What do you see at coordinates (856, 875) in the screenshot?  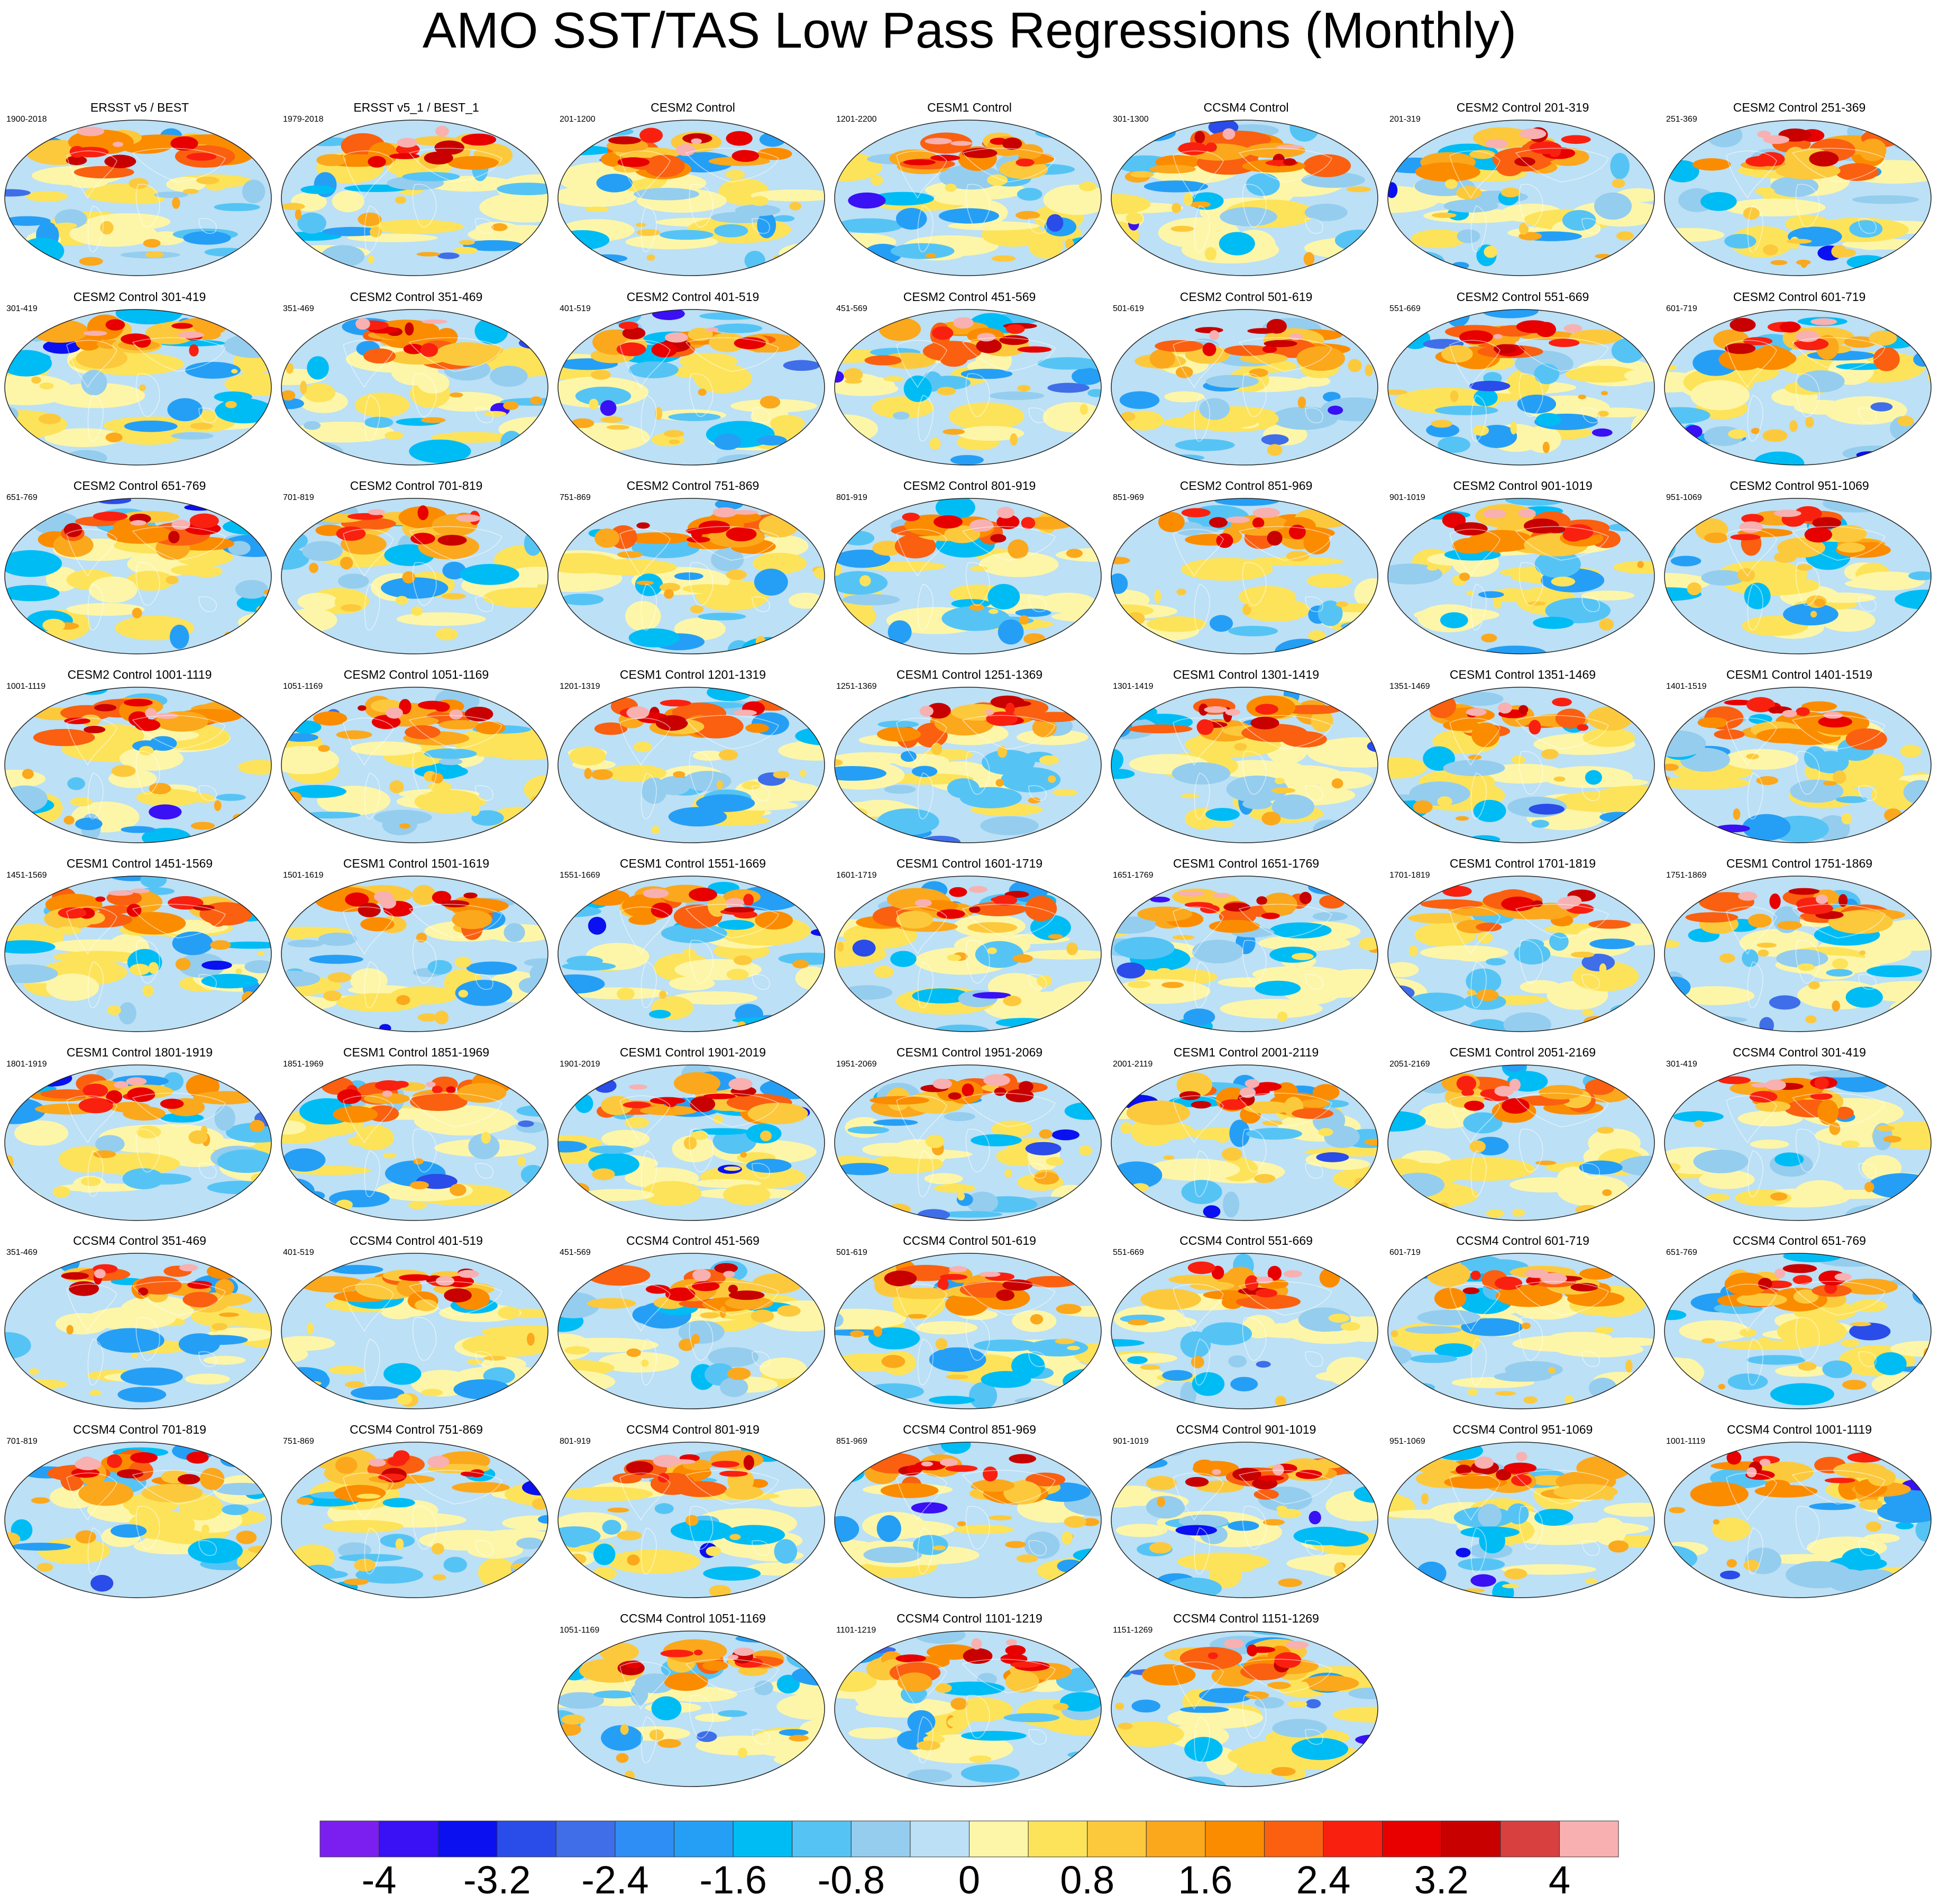 I see `panel-year-range: 1601-1719` at bounding box center [856, 875].